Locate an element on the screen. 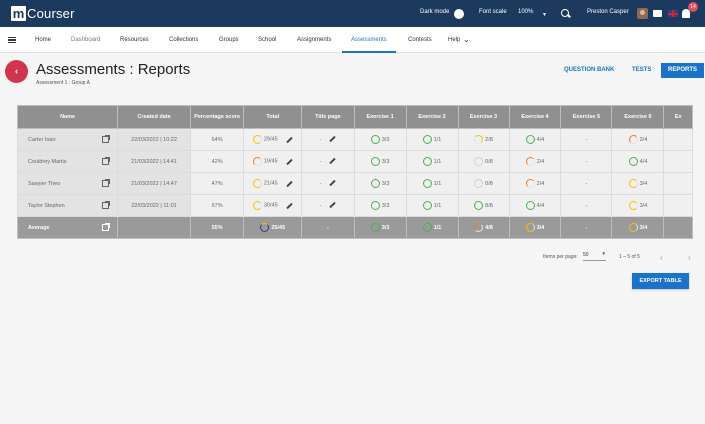  nav-collections: Collections is located at coordinates (184, 40).